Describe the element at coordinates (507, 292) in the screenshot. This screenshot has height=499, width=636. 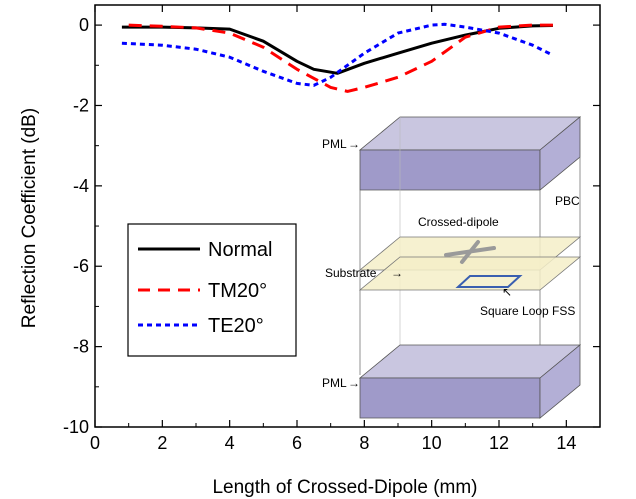
I see `square-loop-arrow: ↖` at that location.